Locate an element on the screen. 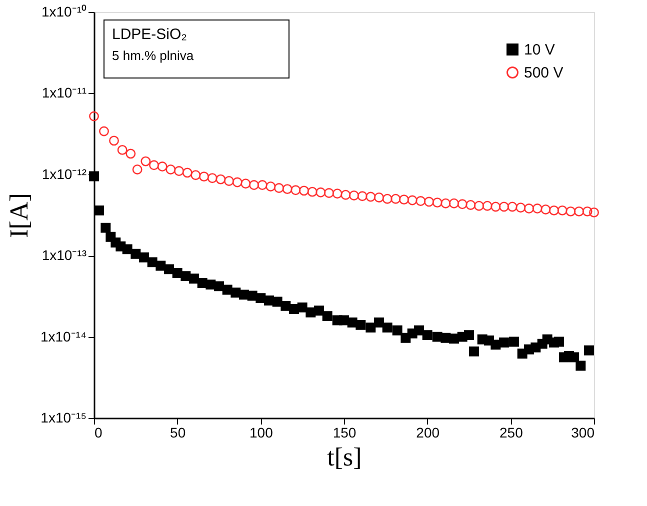  y-tick-label: 1x10⁻¹² is located at coordinates (64, 174).